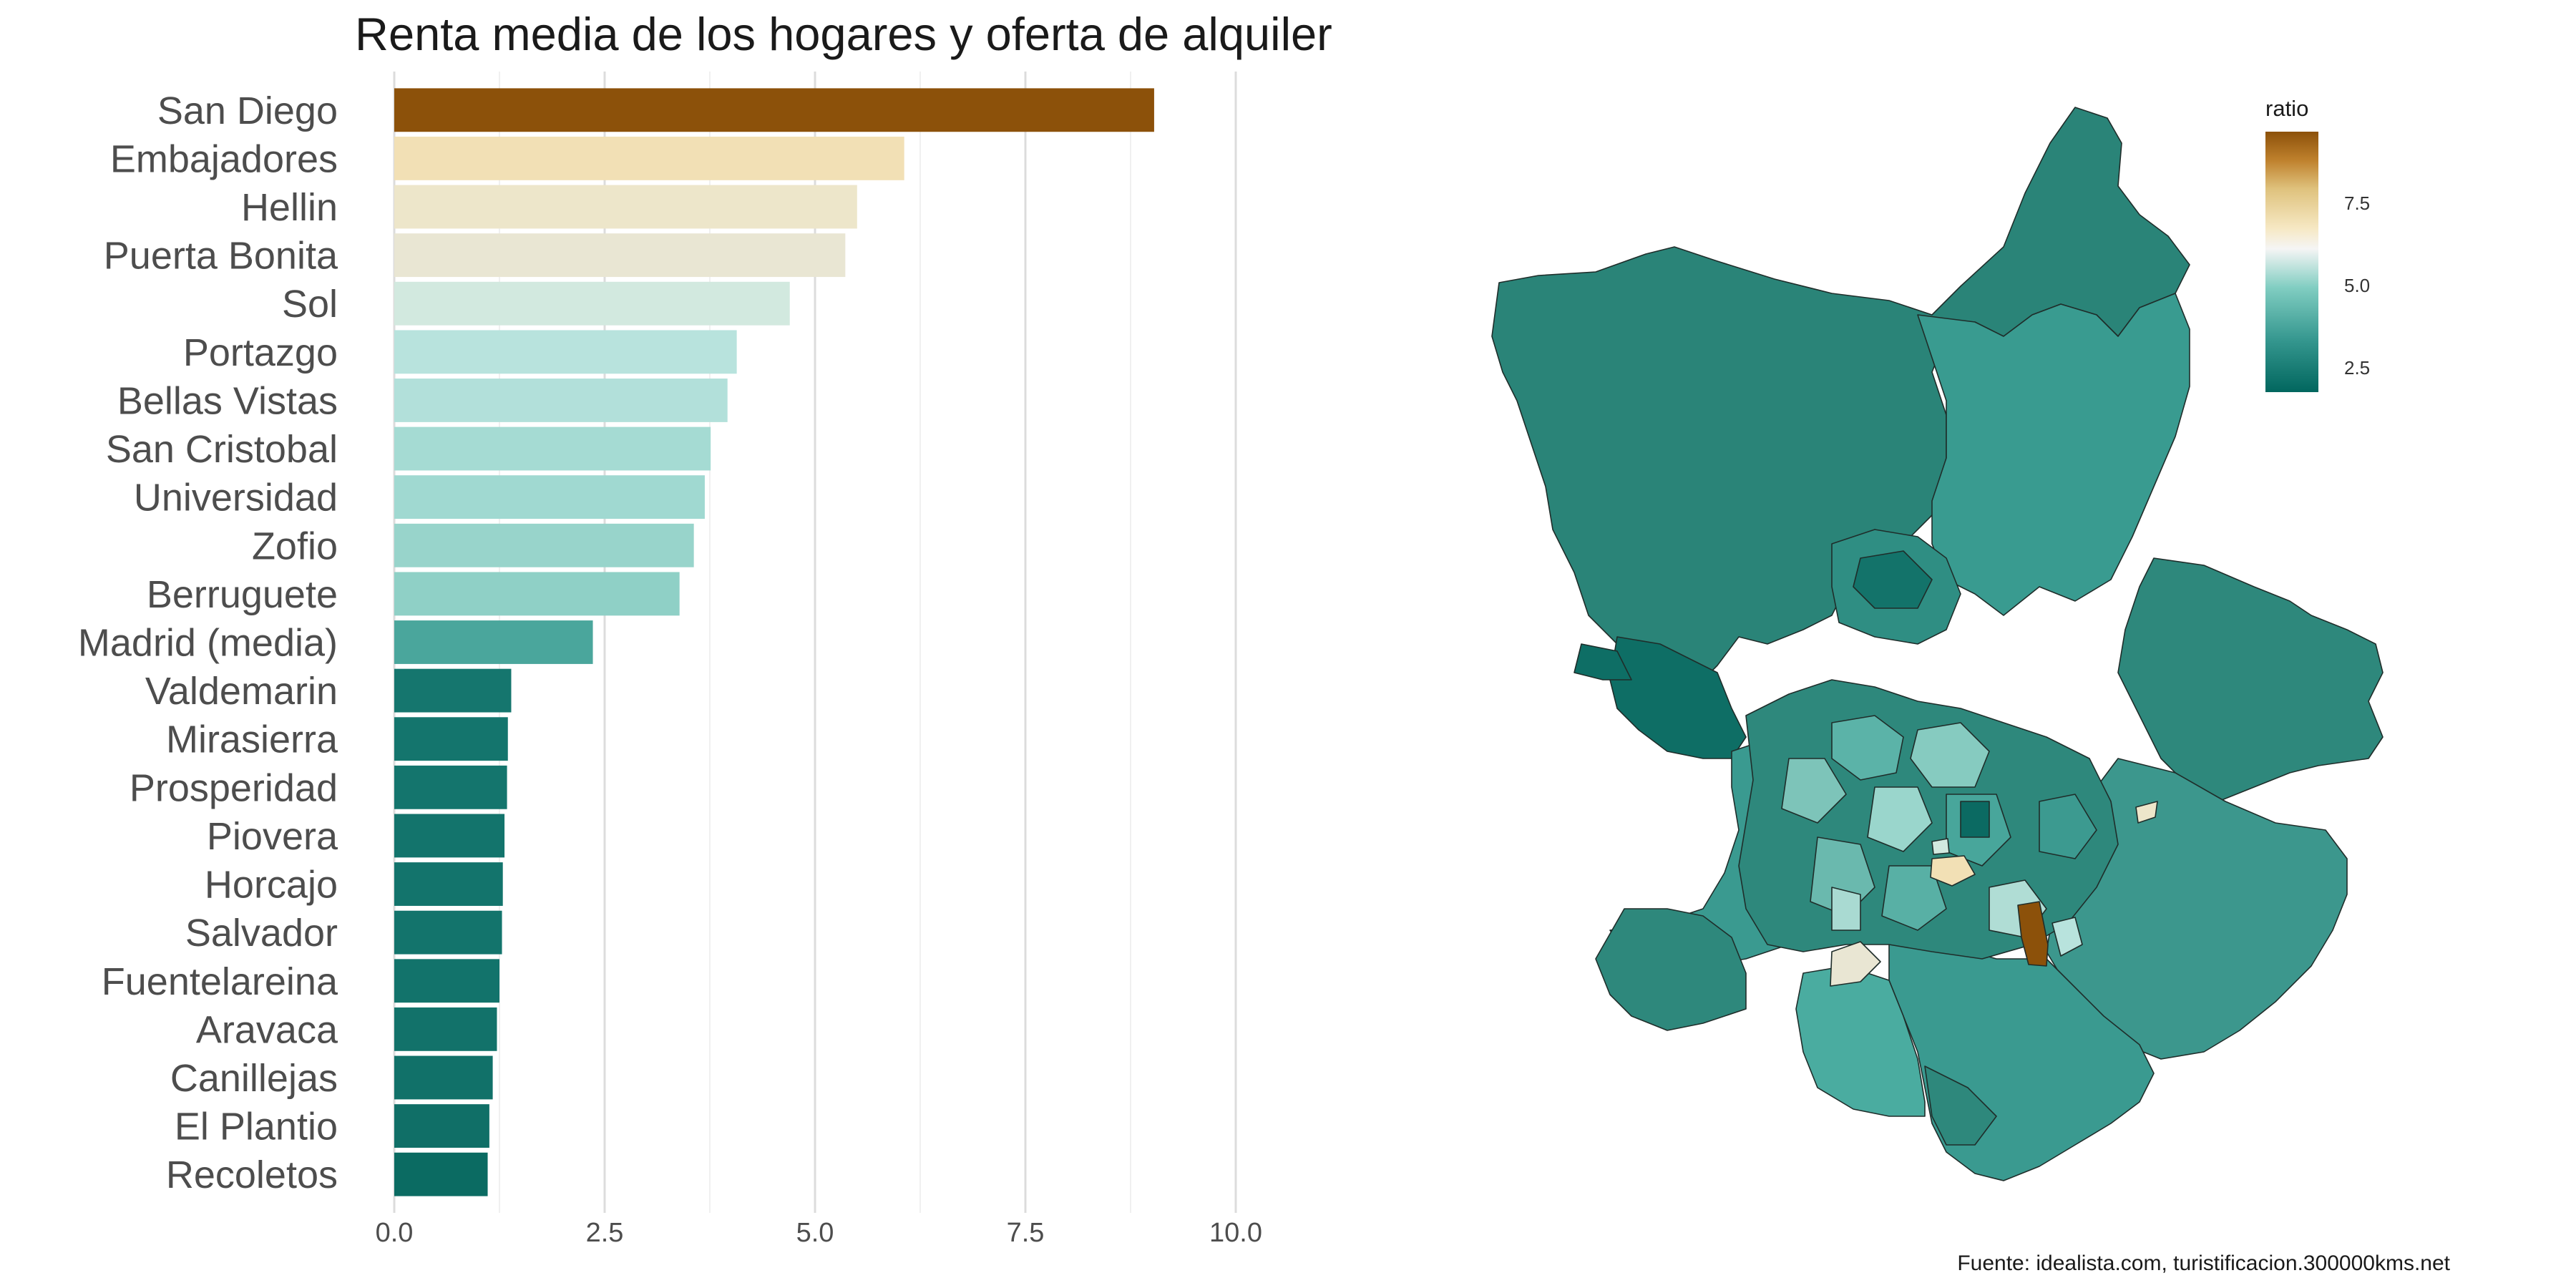  Describe the element at coordinates (310, 304) in the screenshot. I see `category-label: Sol` at that location.